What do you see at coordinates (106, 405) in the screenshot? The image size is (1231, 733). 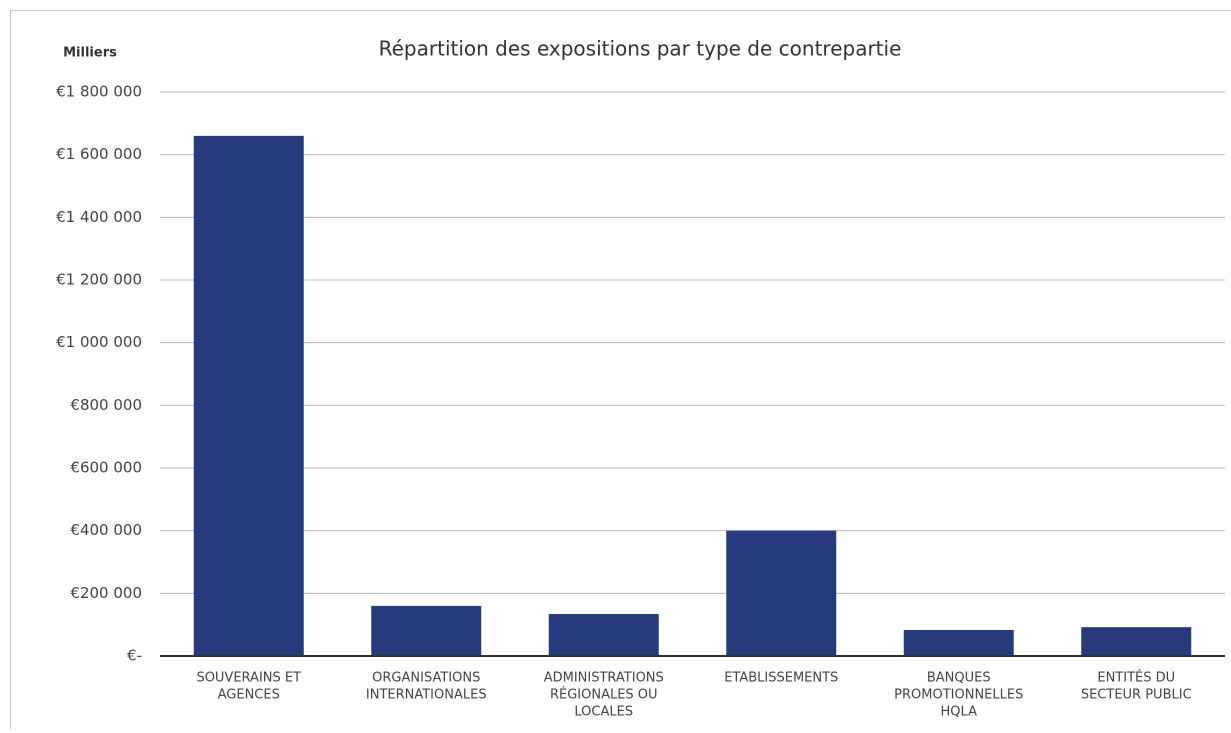 I see `y-tick-label: €800 000` at bounding box center [106, 405].